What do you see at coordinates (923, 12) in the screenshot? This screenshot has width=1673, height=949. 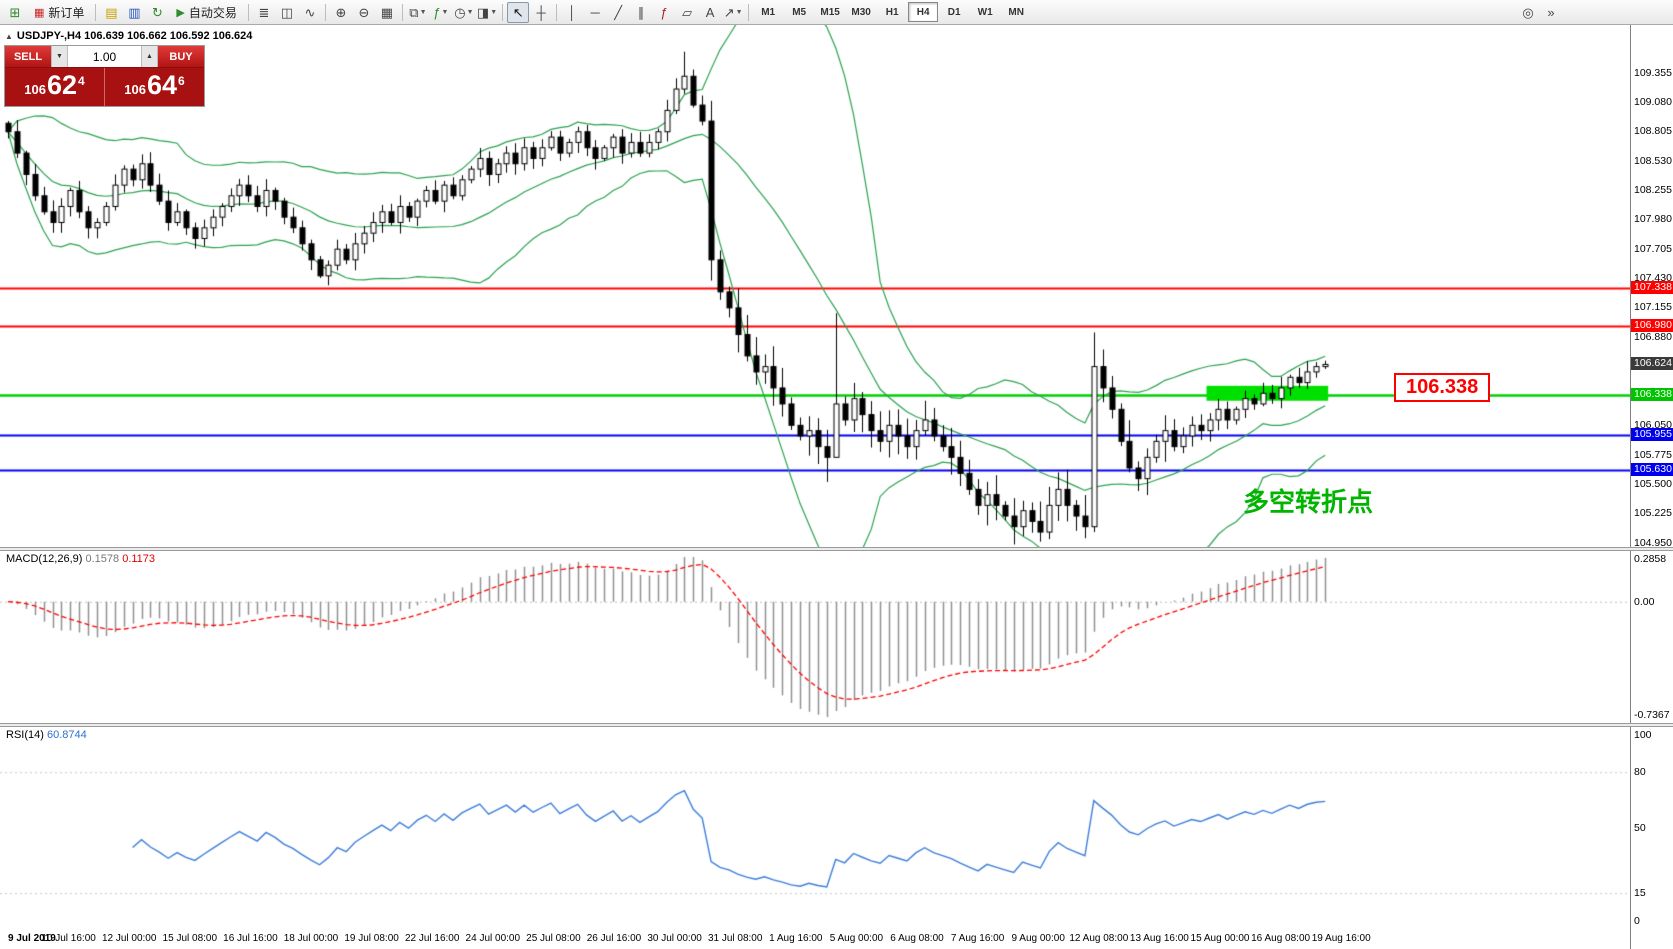 I see `timeframe-button-h4: H4` at bounding box center [923, 12].